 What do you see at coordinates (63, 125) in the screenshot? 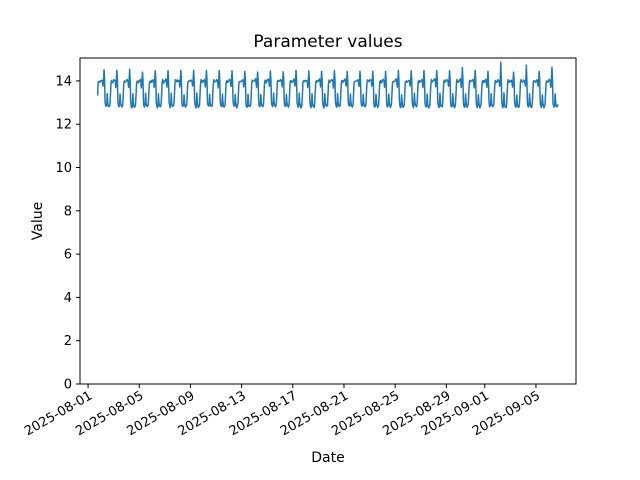
I see `y-tick-label: 12` at bounding box center [63, 125].